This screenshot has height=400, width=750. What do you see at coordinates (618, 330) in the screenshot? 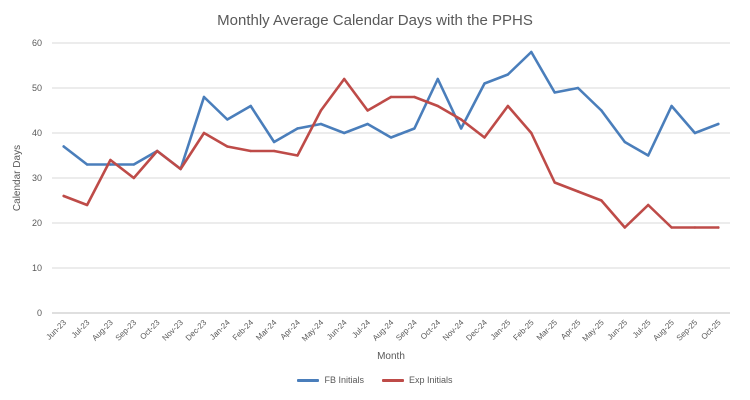
I see `x-tick-label-jun-25: Jun-25` at bounding box center [618, 330].